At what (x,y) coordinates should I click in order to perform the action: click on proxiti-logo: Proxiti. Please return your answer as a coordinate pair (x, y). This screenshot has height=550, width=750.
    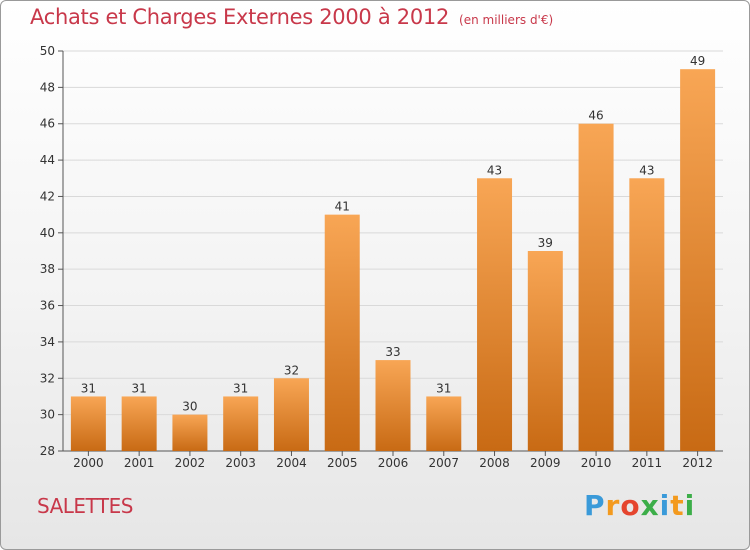
    Looking at the image, I should click on (639, 505).